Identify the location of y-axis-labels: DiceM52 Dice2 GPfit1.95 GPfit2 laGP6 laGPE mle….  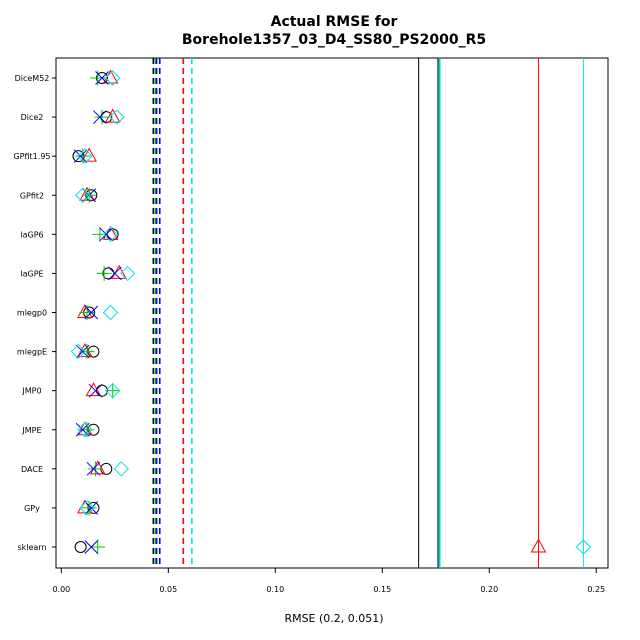
(34, 313).